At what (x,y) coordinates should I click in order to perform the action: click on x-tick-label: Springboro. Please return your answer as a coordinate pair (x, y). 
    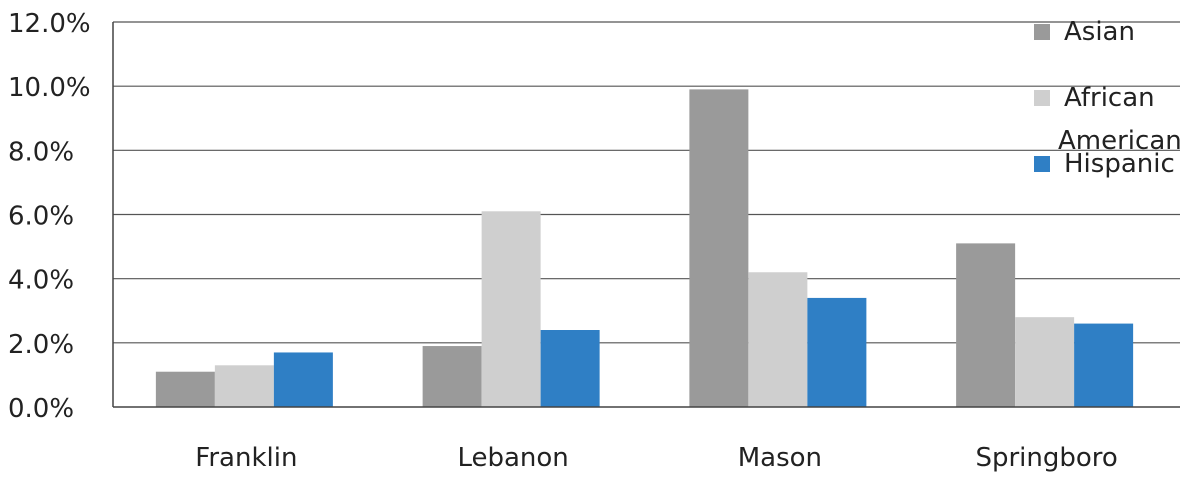
    Looking at the image, I should click on (1046, 458).